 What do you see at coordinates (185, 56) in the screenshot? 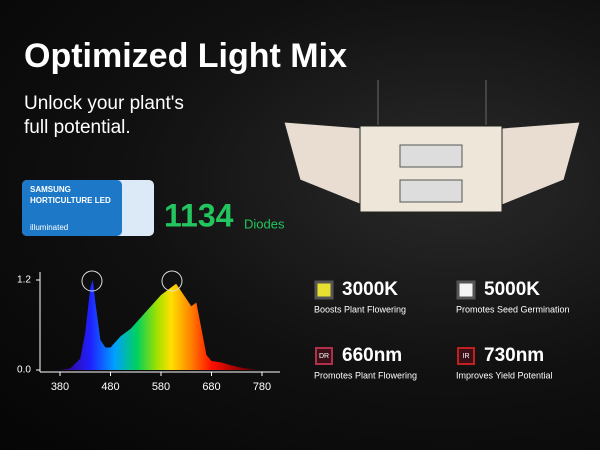
I see `title: Optimized Light Mix` at bounding box center [185, 56].